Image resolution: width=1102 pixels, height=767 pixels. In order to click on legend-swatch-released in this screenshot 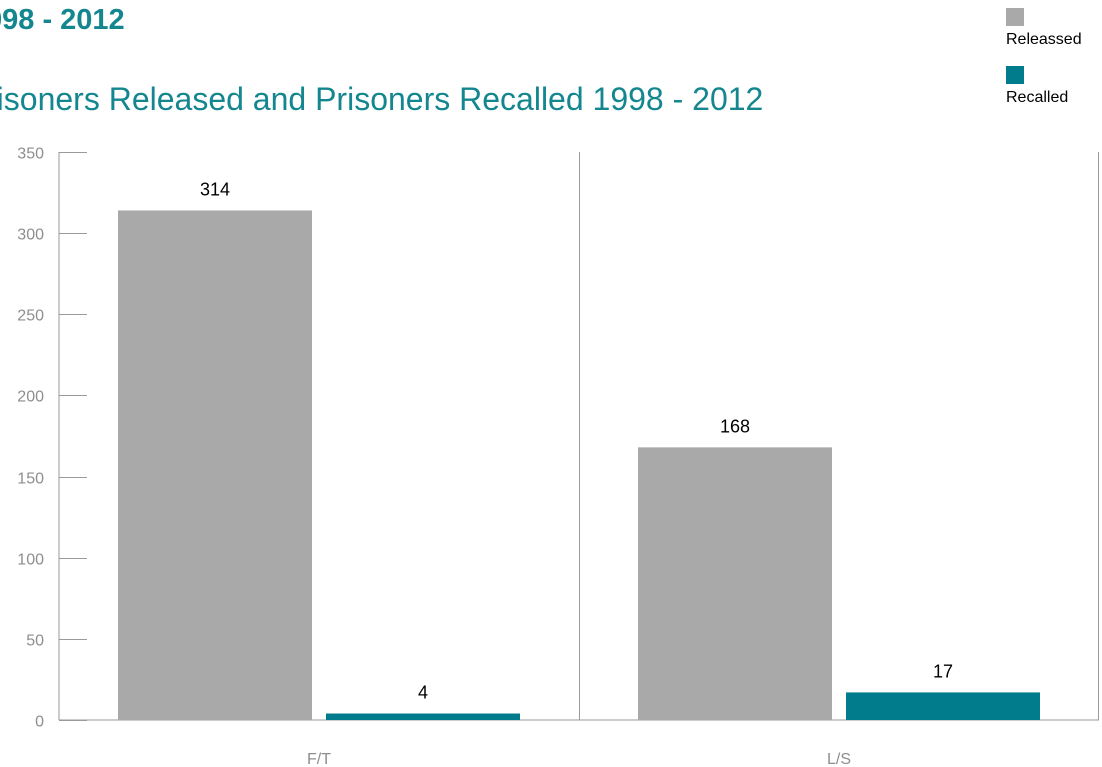, I will do `click(1015, 17)`.